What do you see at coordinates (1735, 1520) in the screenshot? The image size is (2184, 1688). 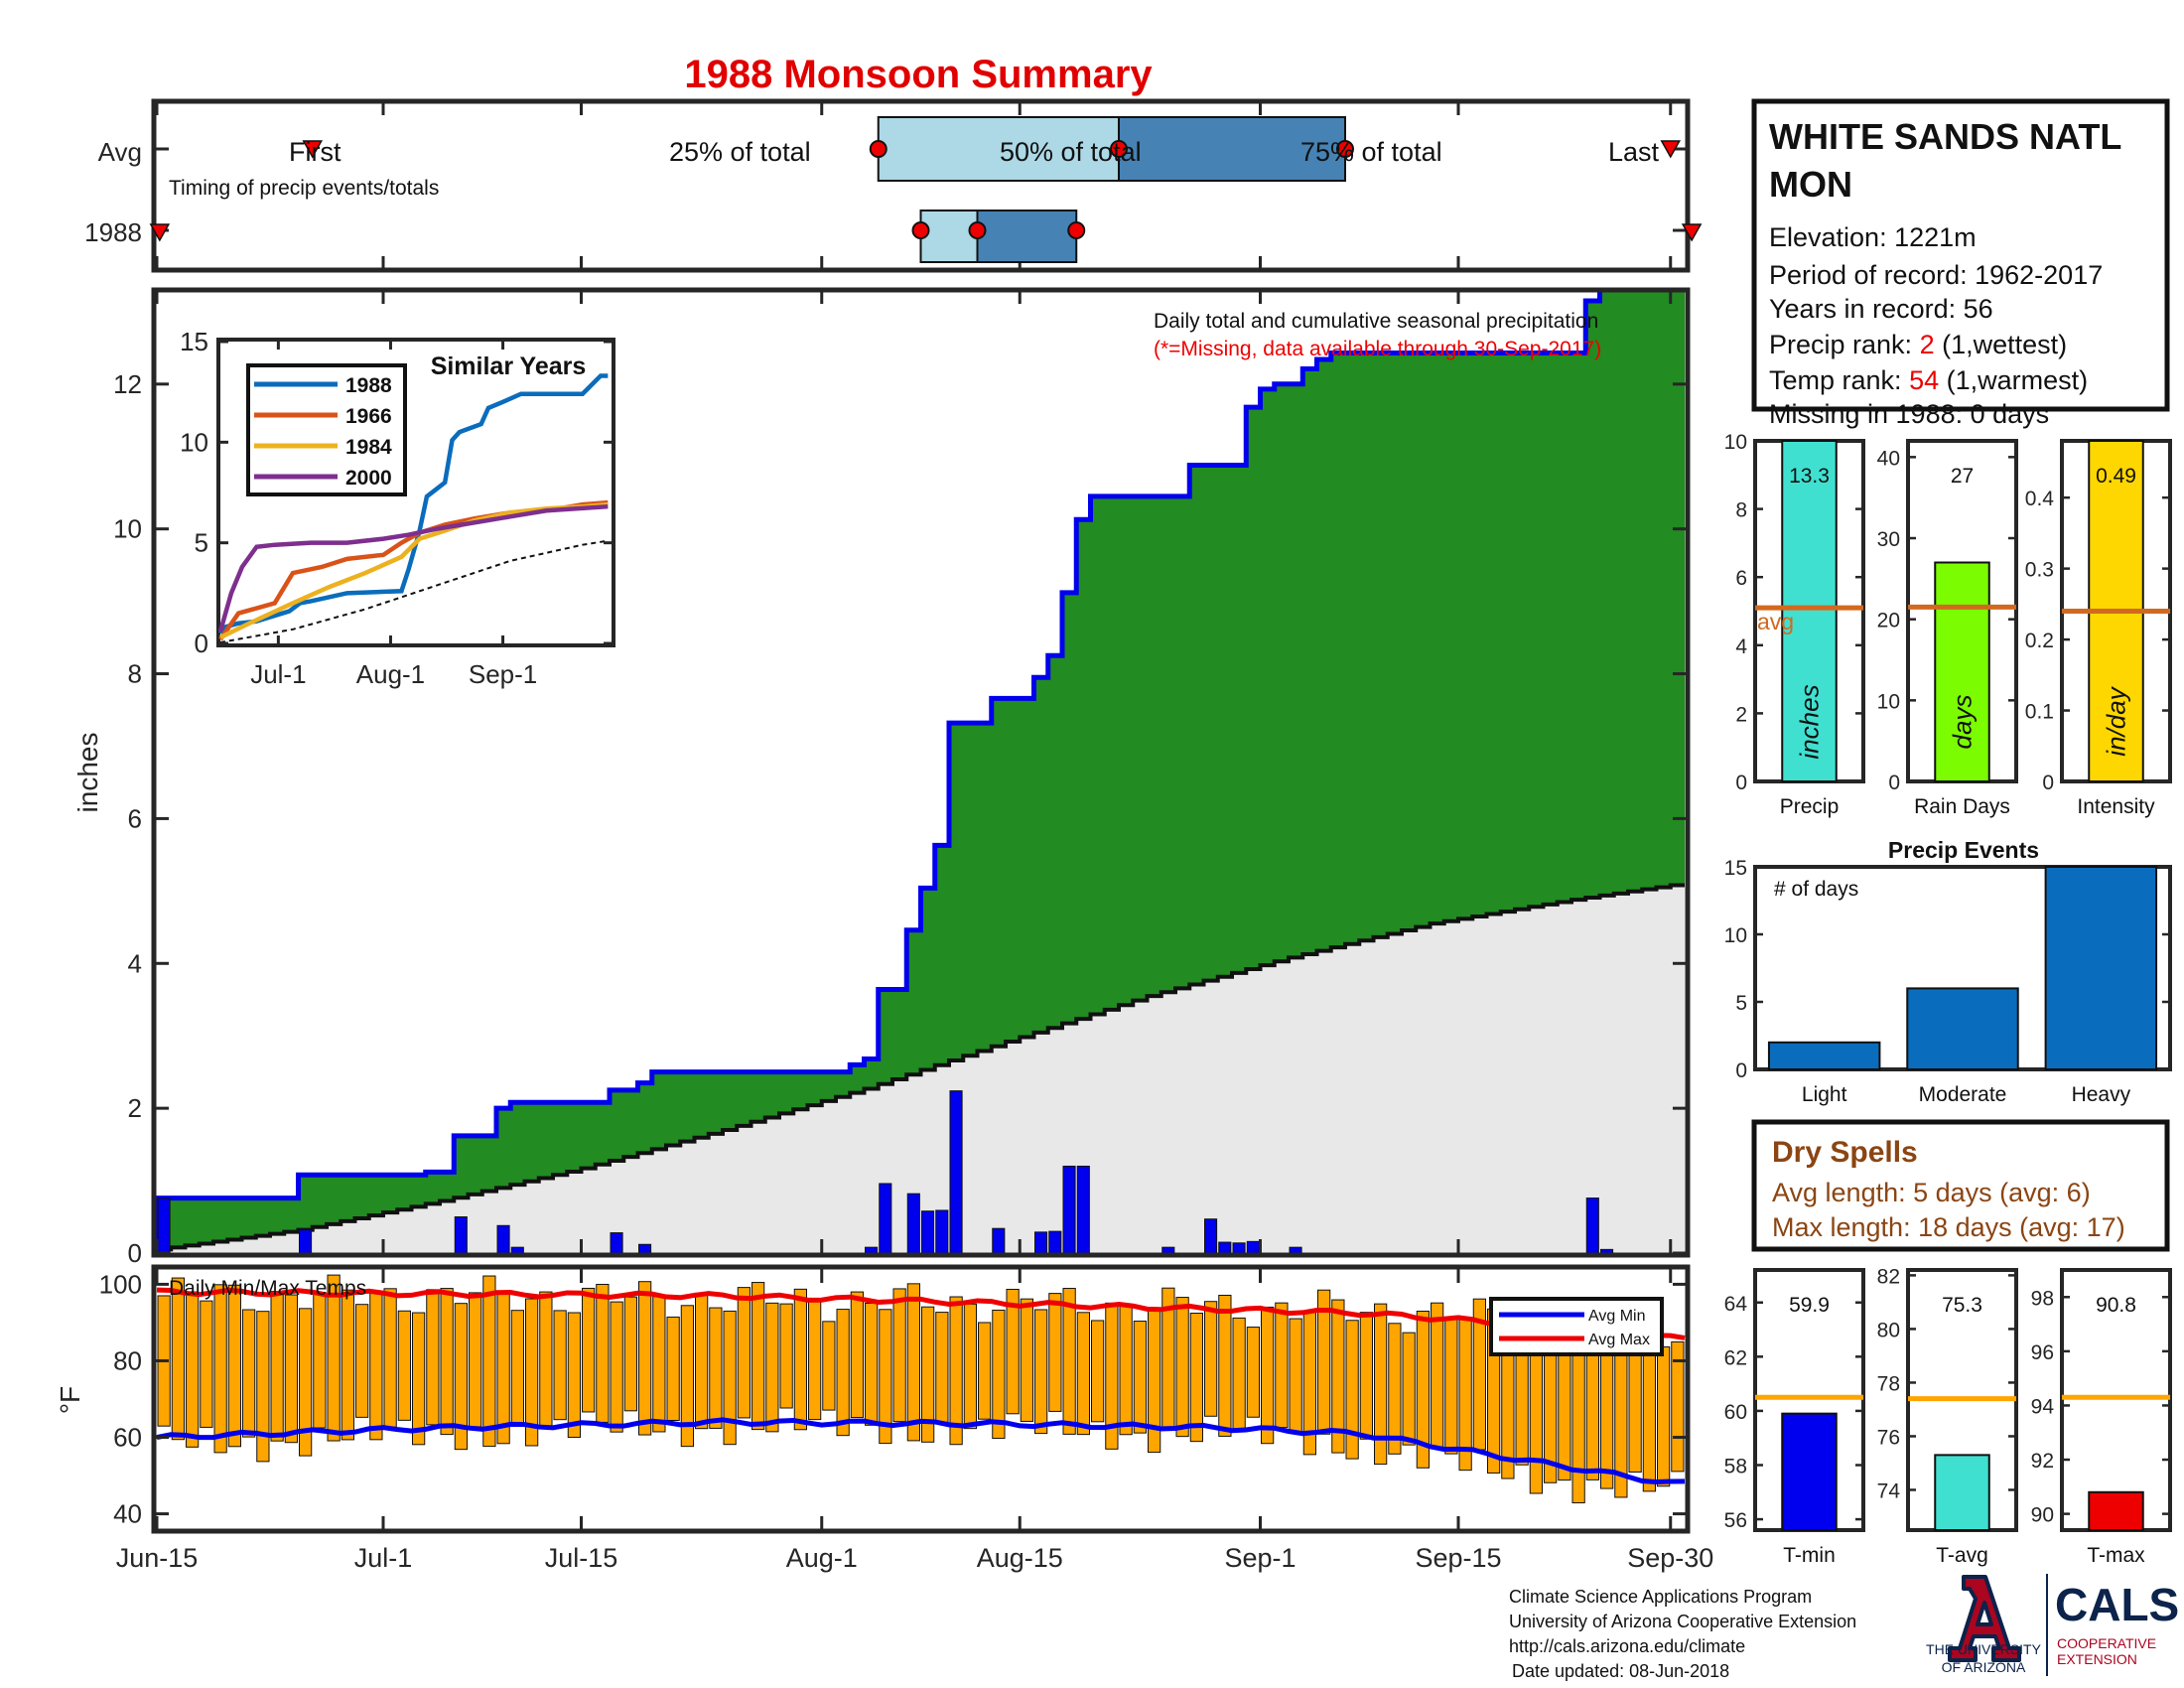 I see `mini-panel-ytick-label: 56` at bounding box center [1735, 1520].